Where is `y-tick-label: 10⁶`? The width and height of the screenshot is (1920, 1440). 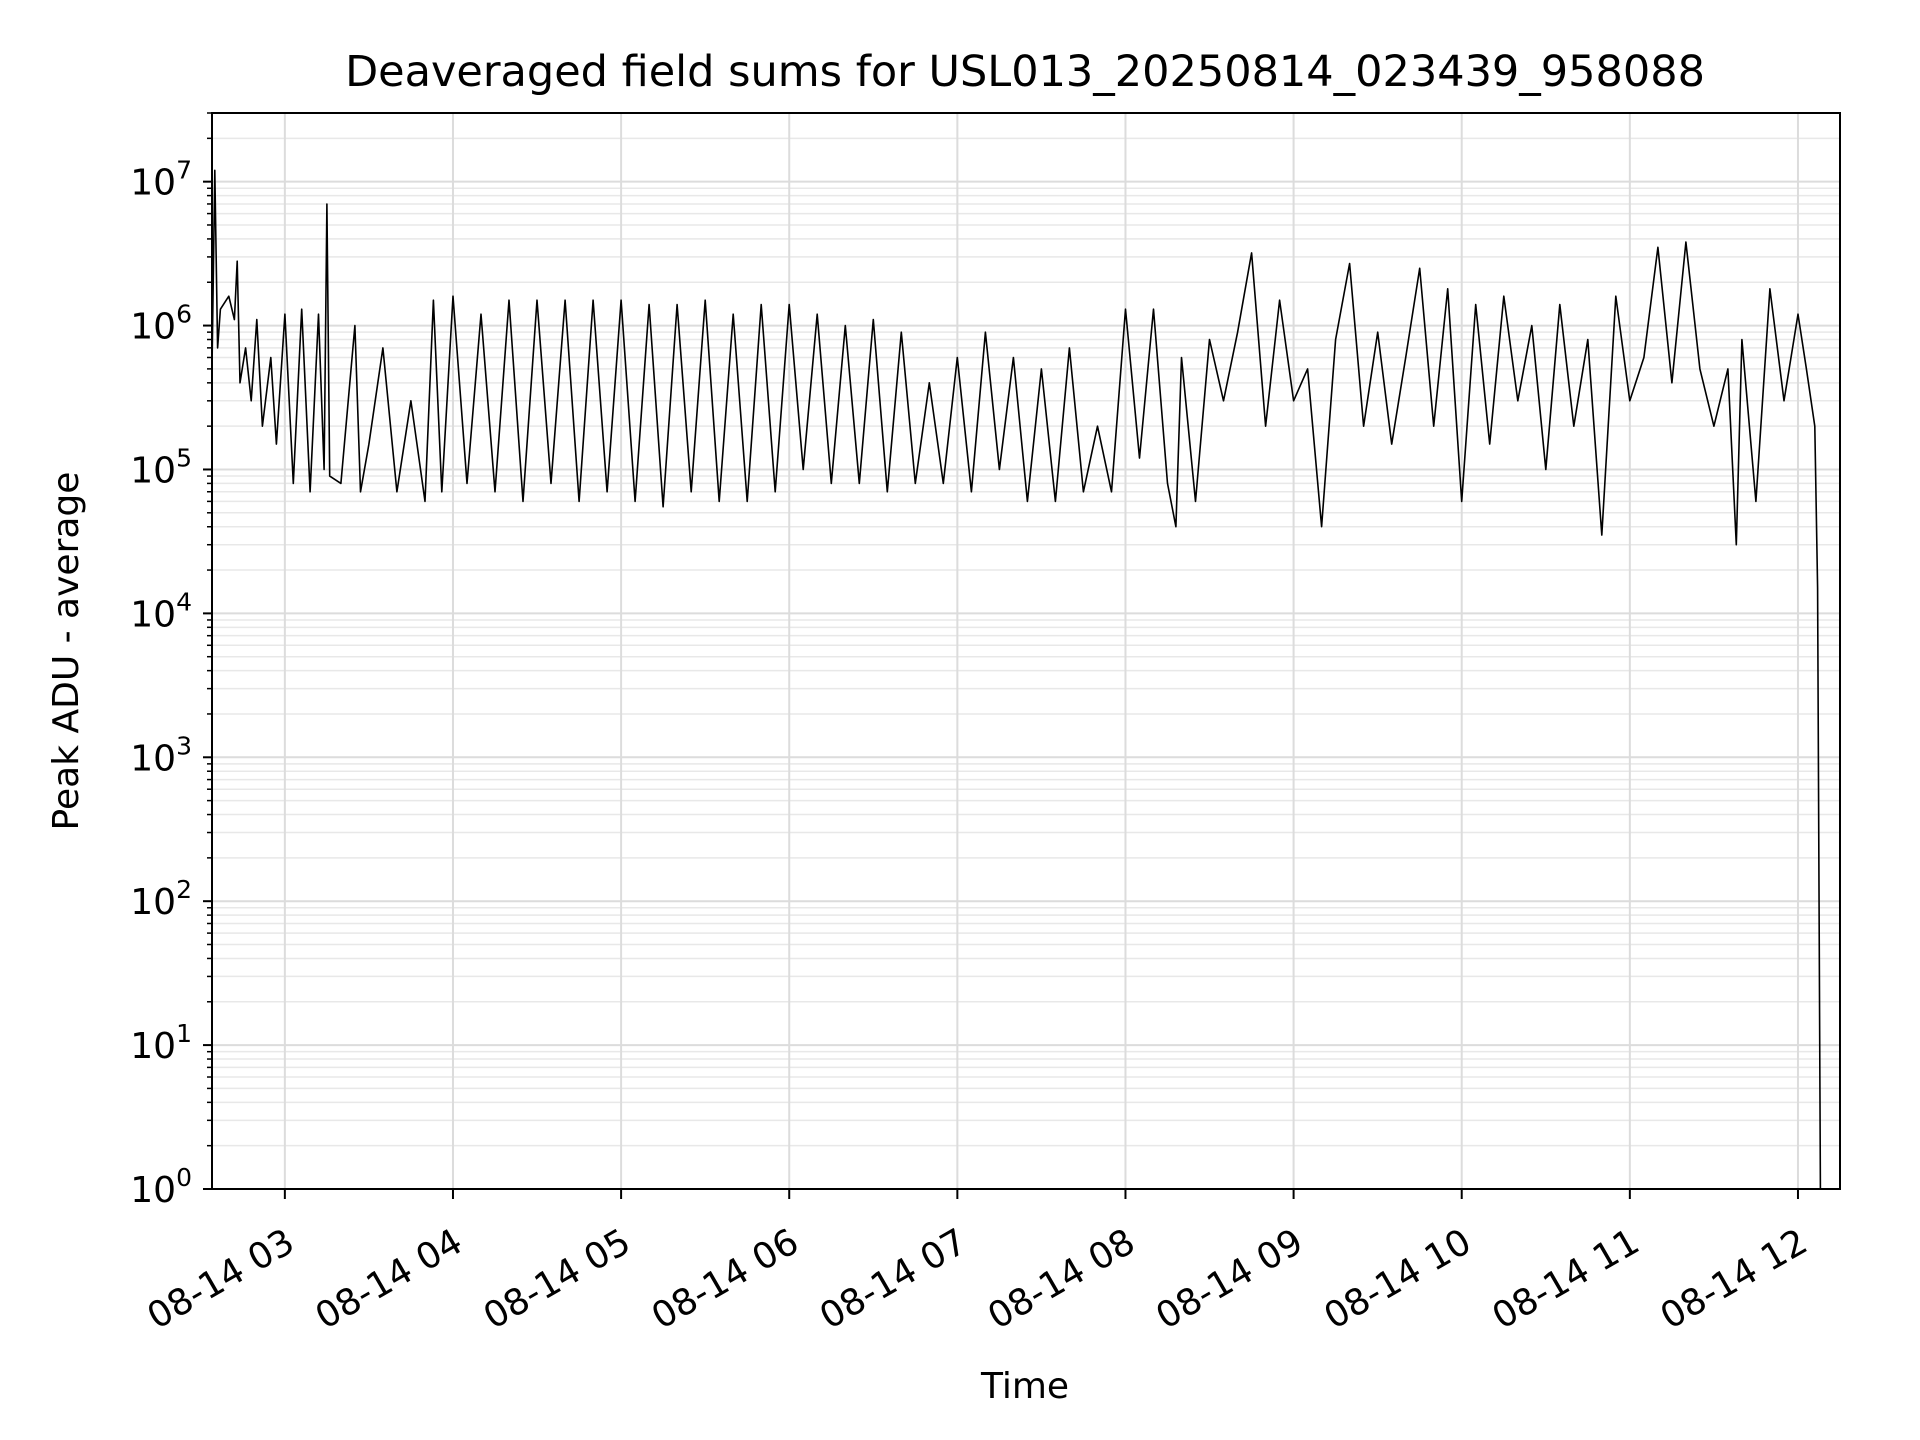
y-tick-label: 10⁶ is located at coordinates (161, 324).